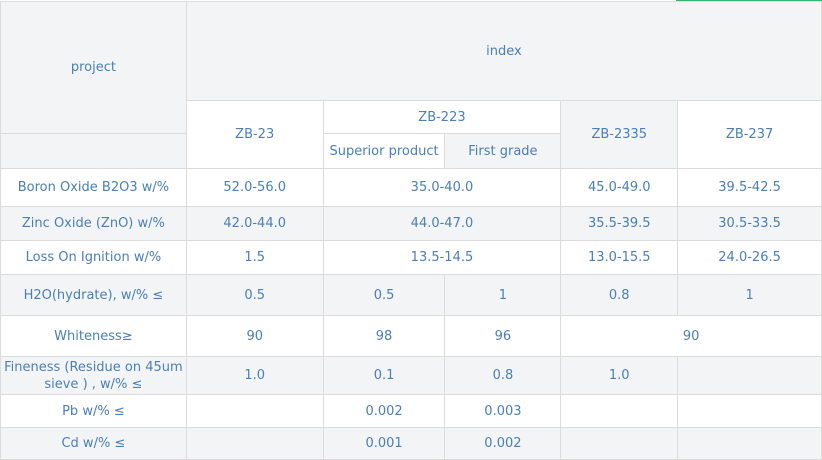 The image size is (822, 460). I want to click on cell-superior: 98, so click(384, 336).